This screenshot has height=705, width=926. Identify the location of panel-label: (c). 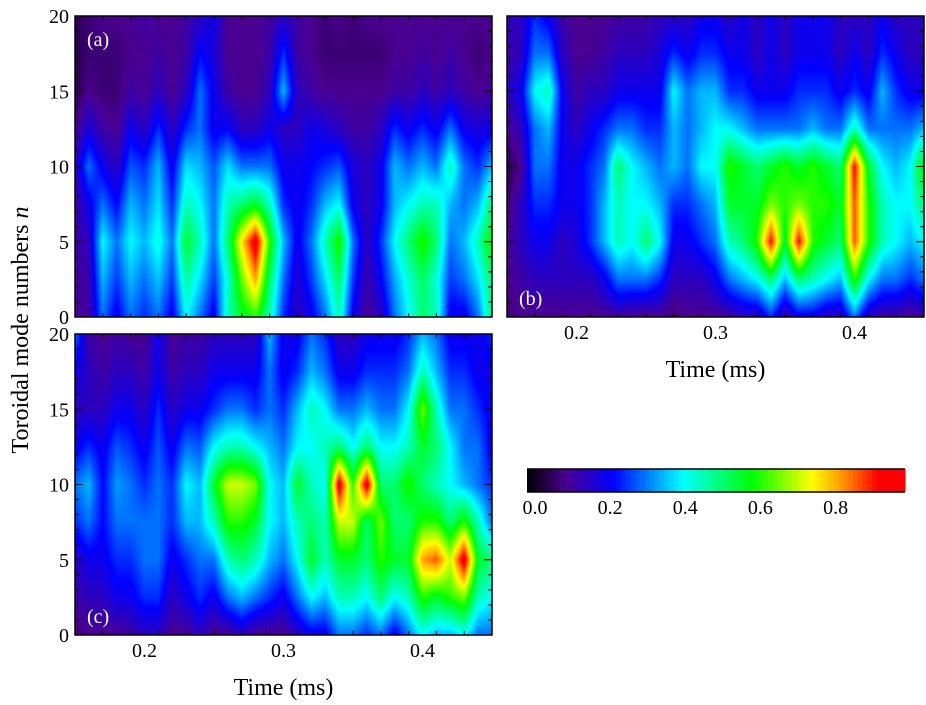
(98, 617).